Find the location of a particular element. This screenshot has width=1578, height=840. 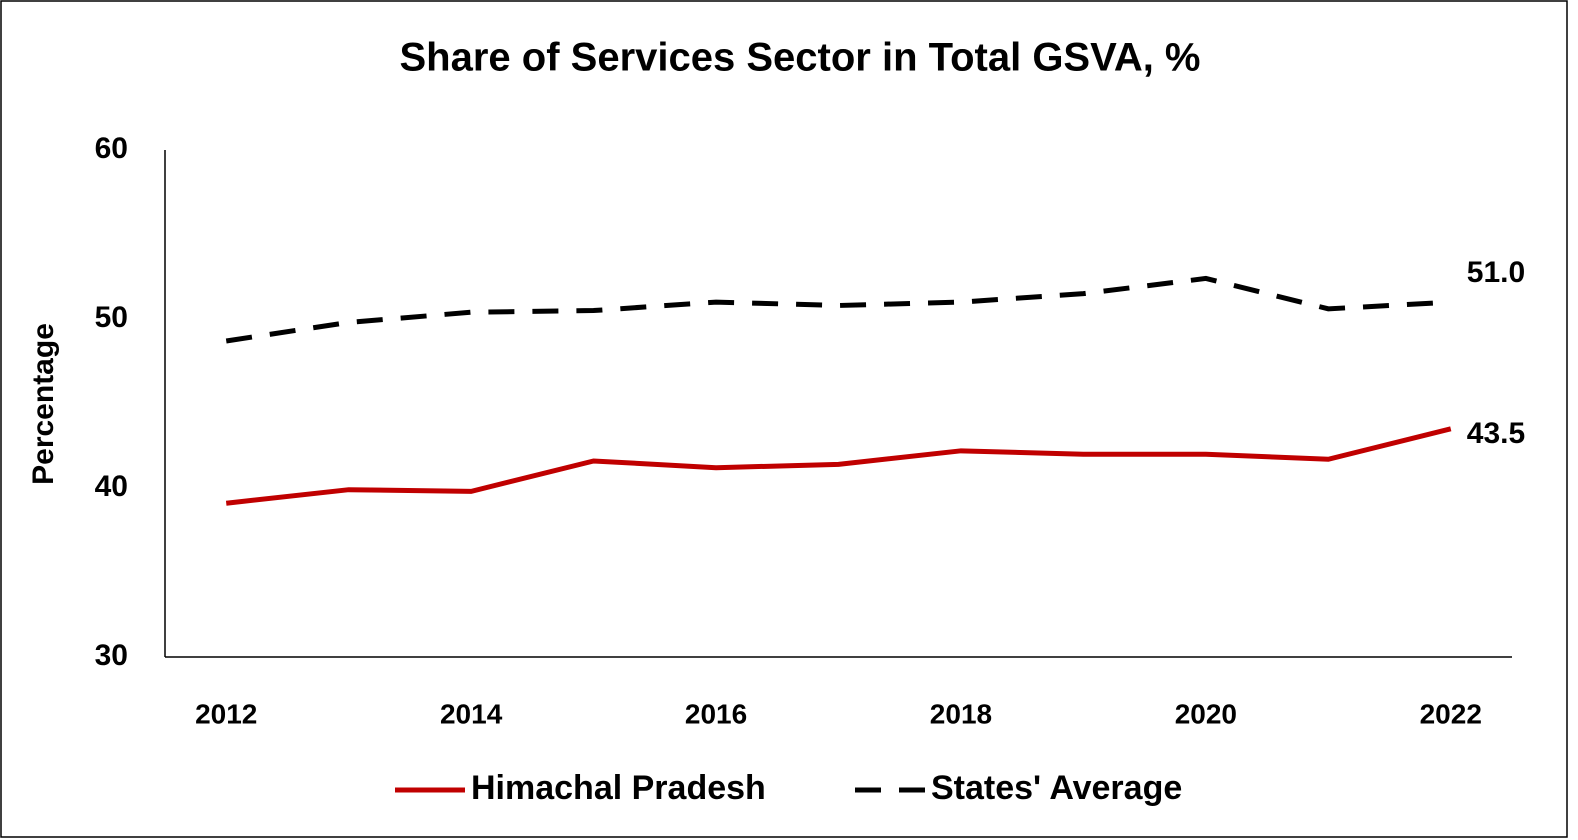

x-tick-label: 2016 is located at coordinates (716, 713).